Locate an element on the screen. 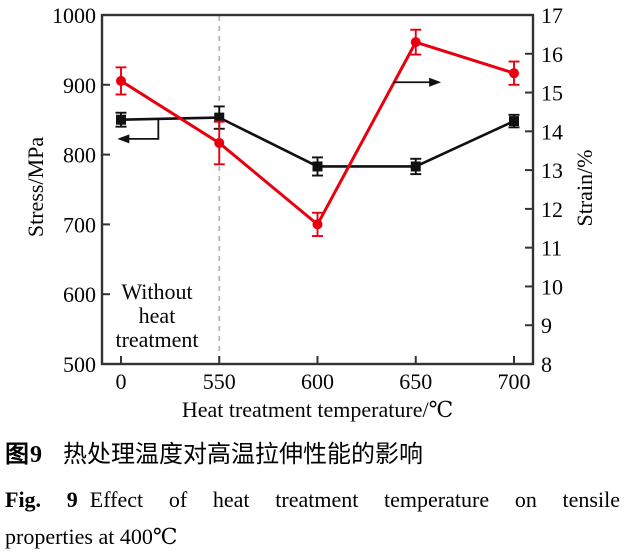  caption-chinese-label: 图9 is located at coordinates (24, 455).